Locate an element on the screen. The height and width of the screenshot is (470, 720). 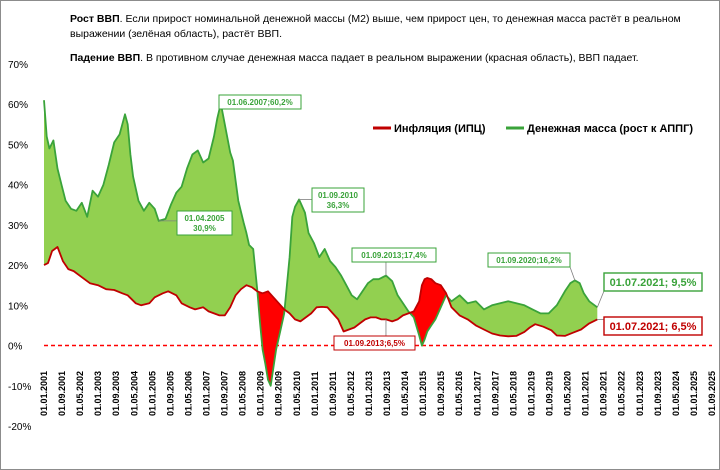
y-tick-label: 0% is located at coordinates (15, 347).